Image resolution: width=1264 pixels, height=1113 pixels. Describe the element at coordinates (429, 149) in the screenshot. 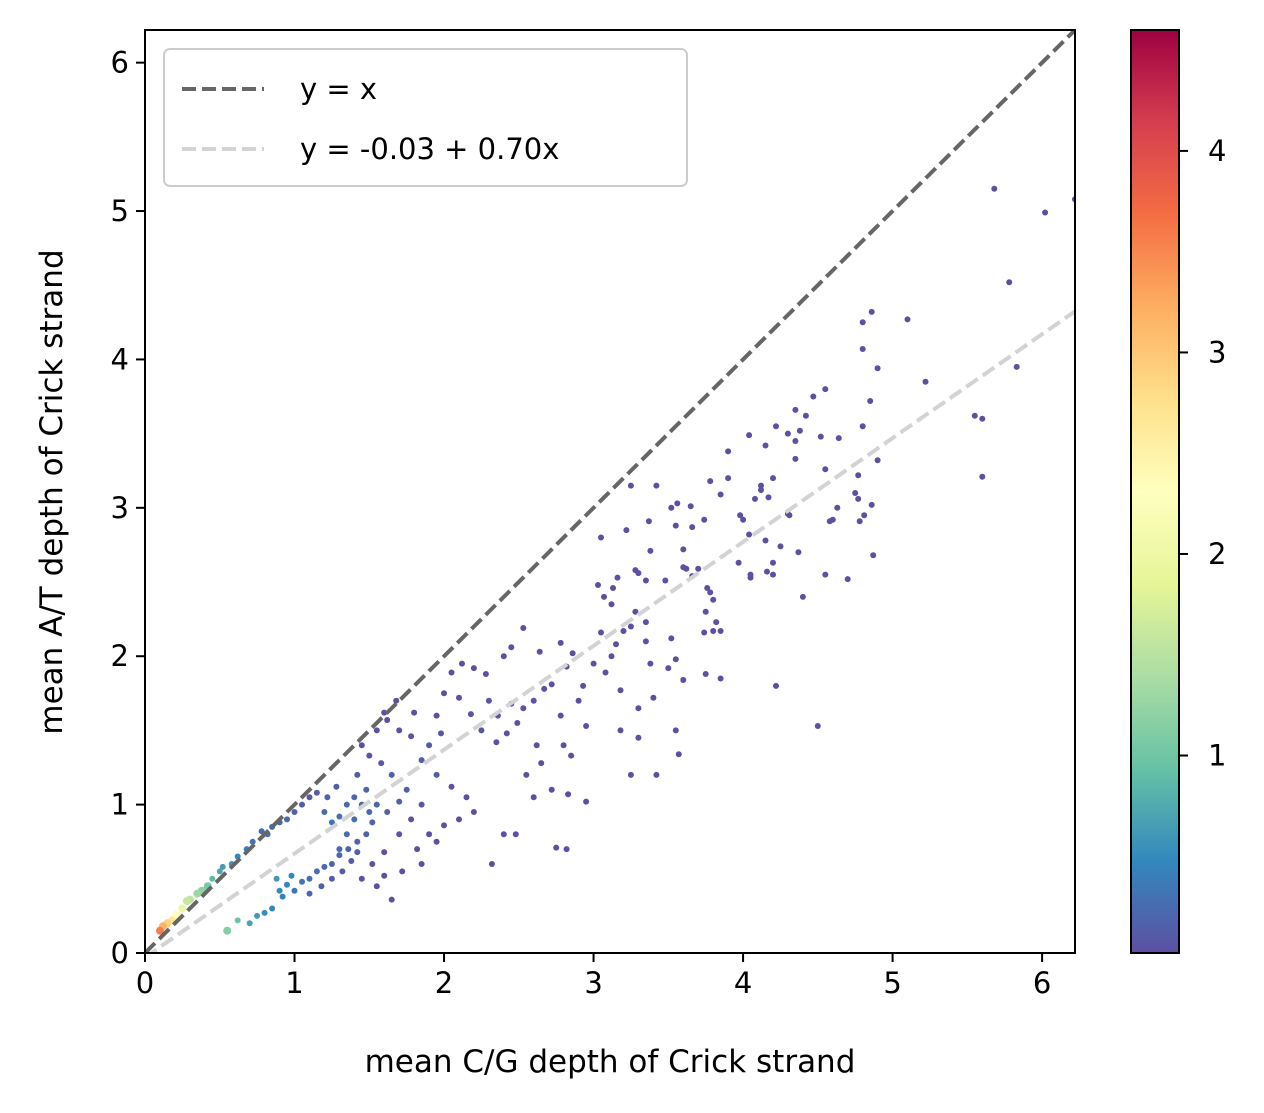

I see `legend-label-fit-line: y = -0.03 + 0.70x` at that location.